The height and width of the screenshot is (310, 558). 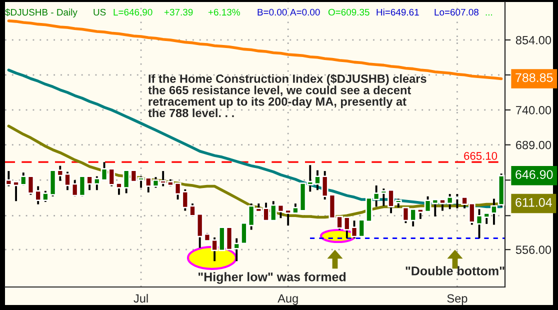 I want to click on x-tick-label: Jul, so click(x=141, y=298).